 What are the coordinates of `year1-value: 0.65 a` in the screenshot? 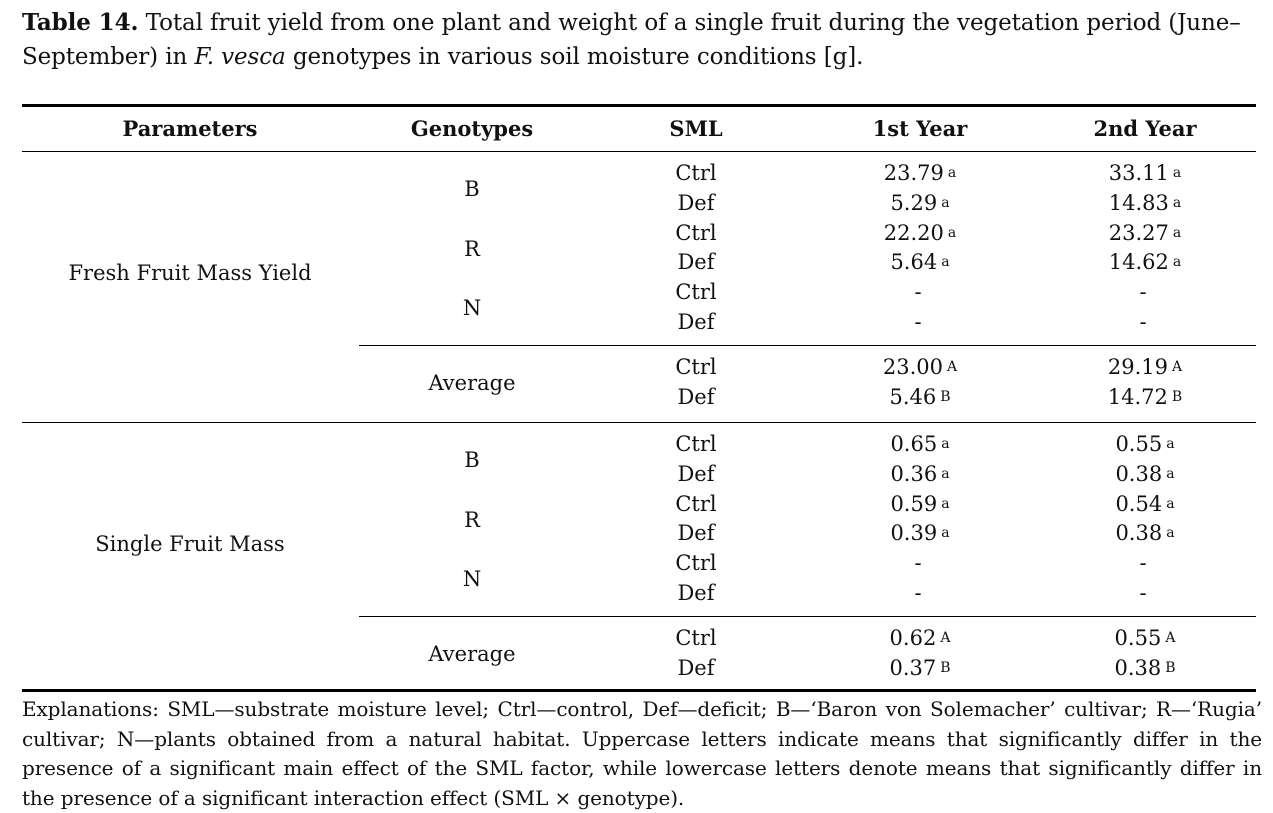 It's located at (920, 445).